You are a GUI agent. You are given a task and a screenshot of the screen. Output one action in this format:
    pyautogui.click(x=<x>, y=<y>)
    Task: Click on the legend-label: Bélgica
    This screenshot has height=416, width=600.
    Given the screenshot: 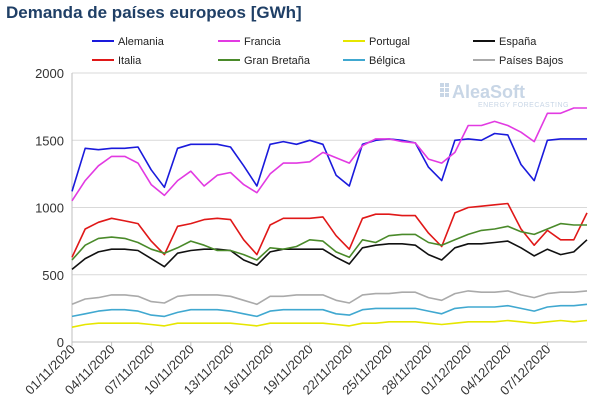 What is the action you would take?
    pyautogui.click(x=387, y=61)
    